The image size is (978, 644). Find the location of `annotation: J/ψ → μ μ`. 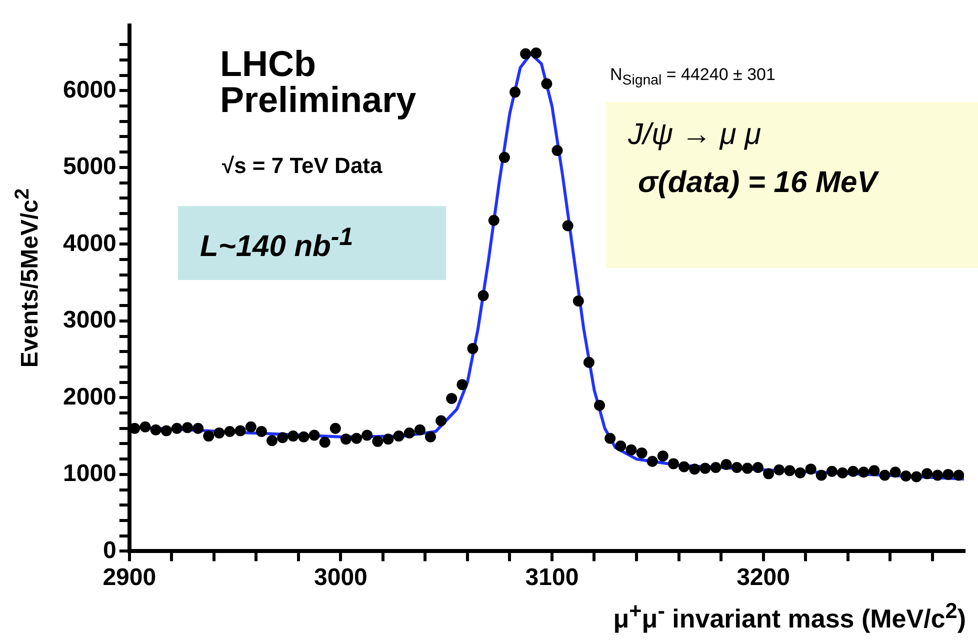

annotation: J/ψ → μ μ is located at coordinates (695, 134).